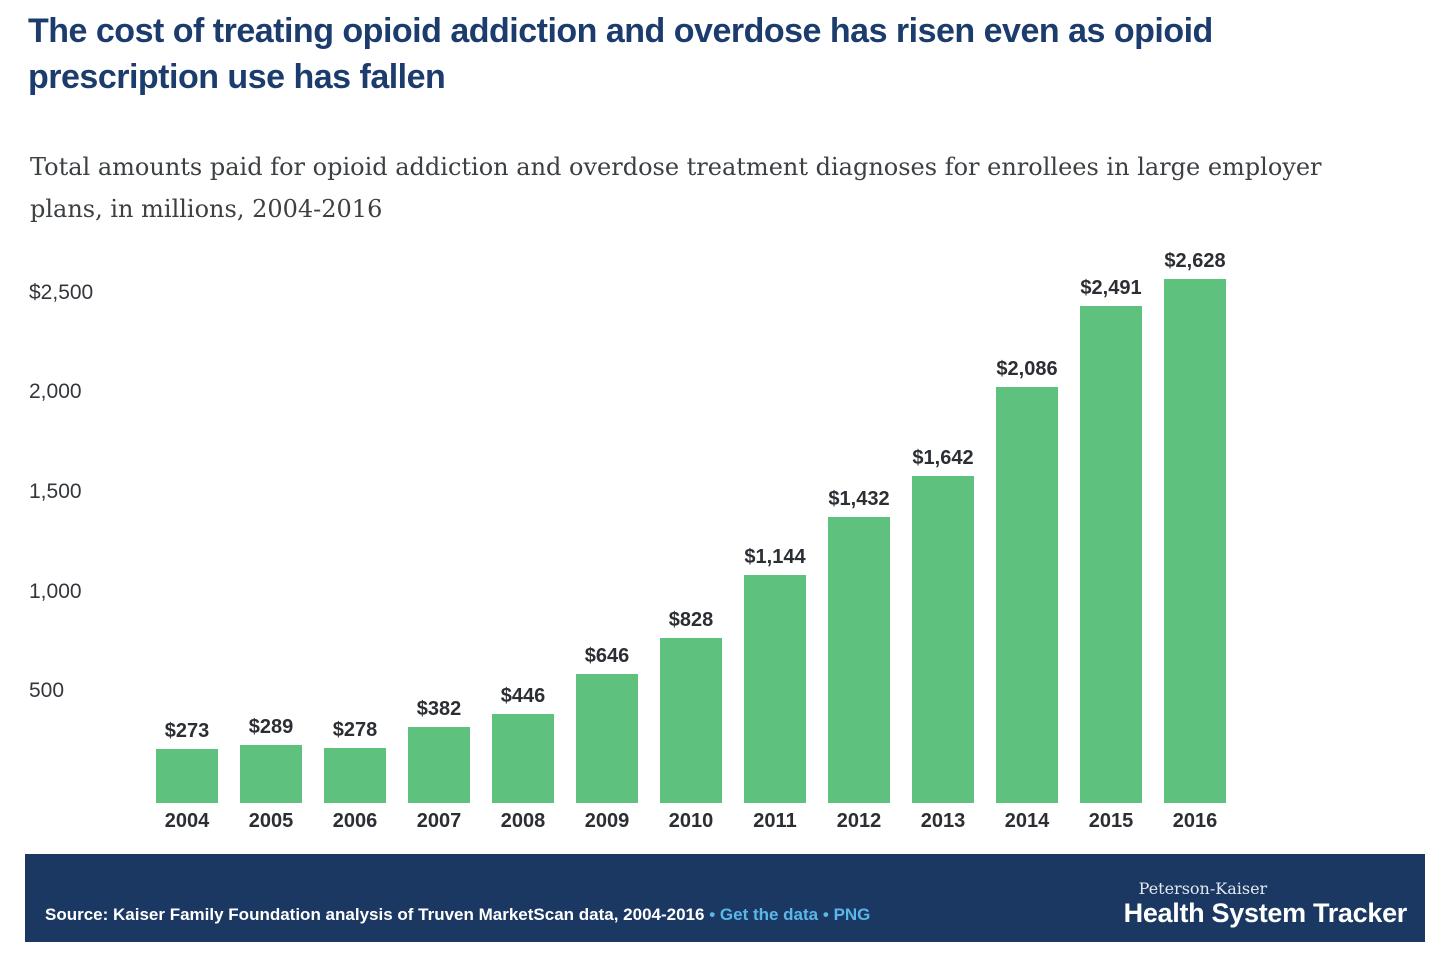 Image resolution: width=1439 pixels, height=968 pixels. Describe the element at coordinates (47, 691) in the screenshot. I see `y-axis-tick: 500` at that location.